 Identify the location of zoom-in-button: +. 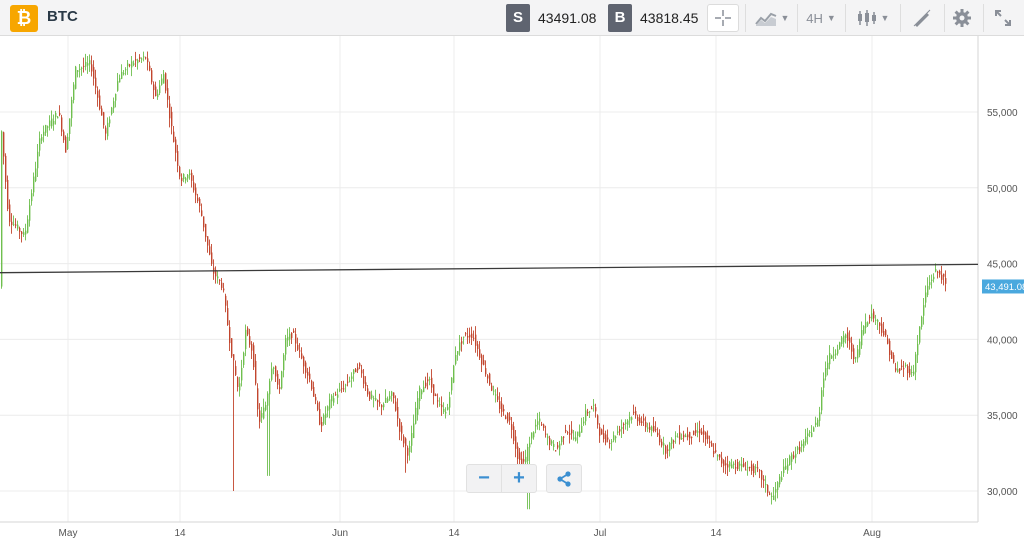
(518, 478).